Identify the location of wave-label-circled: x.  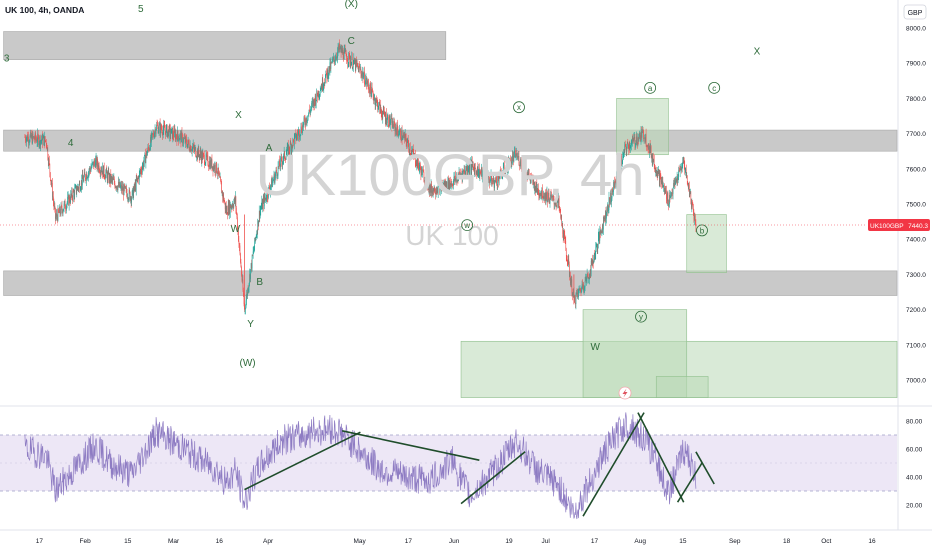
(519, 107).